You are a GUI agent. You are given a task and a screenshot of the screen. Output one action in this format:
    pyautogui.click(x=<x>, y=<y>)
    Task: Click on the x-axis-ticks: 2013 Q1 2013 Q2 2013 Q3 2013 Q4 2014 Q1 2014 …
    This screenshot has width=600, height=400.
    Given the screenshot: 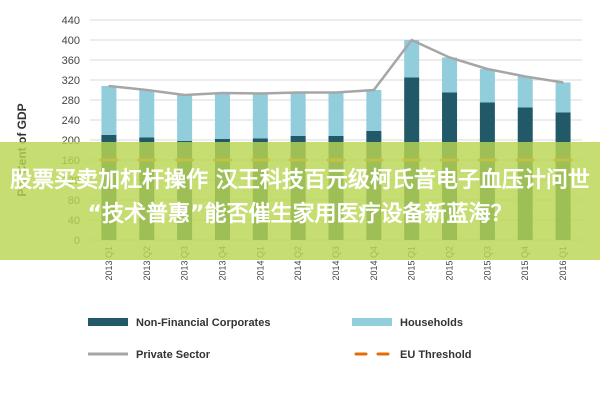 What is the action you would take?
    pyautogui.click(x=336, y=263)
    